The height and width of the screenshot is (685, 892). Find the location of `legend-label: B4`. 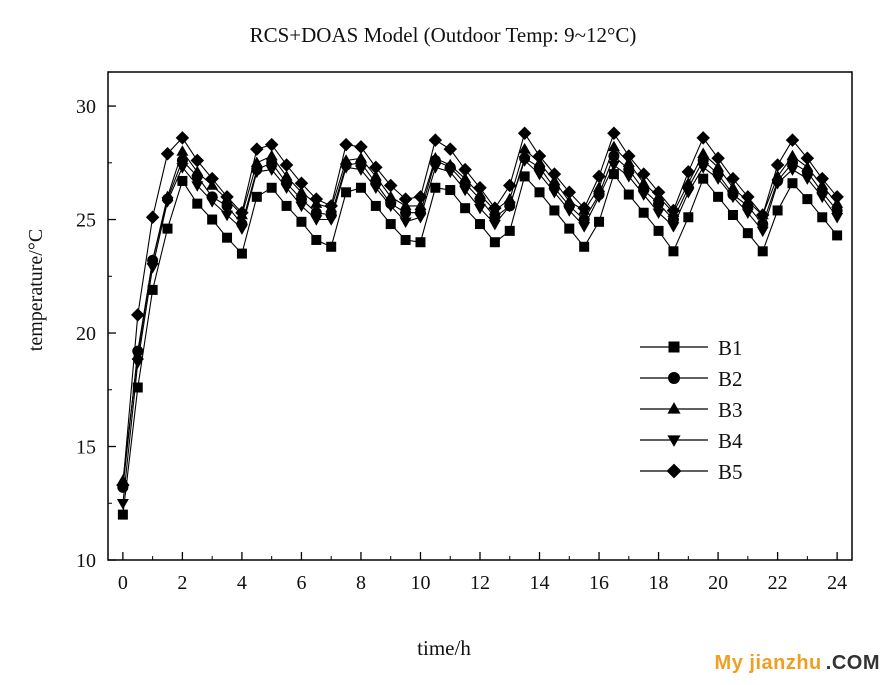

legend-label: B4 is located at coordinates (730, 441).